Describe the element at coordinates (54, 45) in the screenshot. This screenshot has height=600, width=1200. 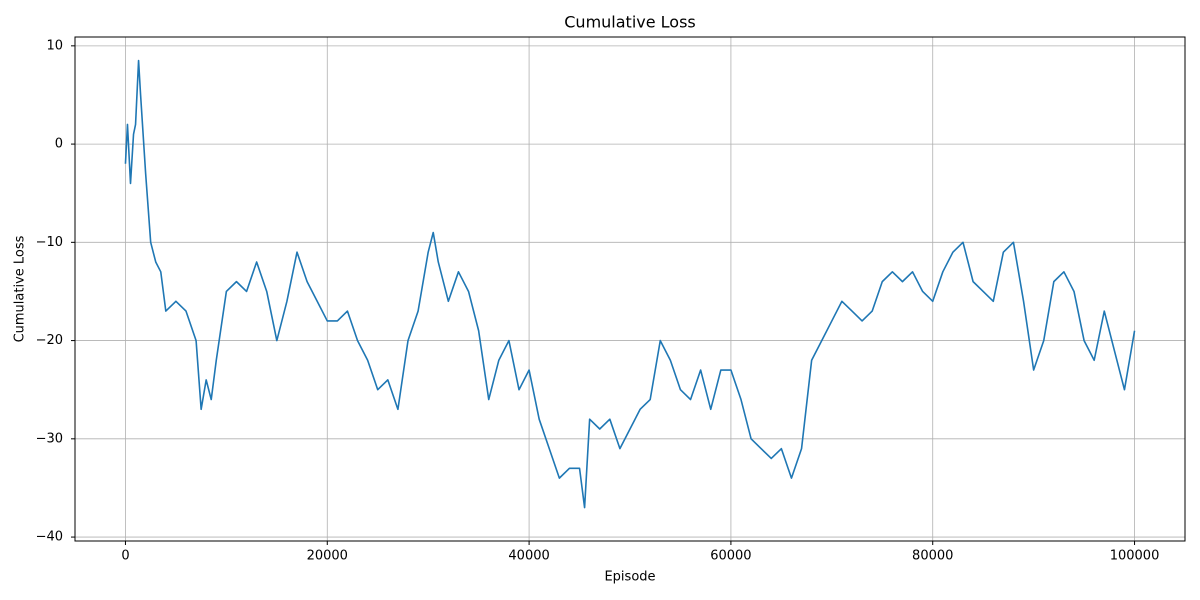
I see `y-tick-label: 10` at that location.